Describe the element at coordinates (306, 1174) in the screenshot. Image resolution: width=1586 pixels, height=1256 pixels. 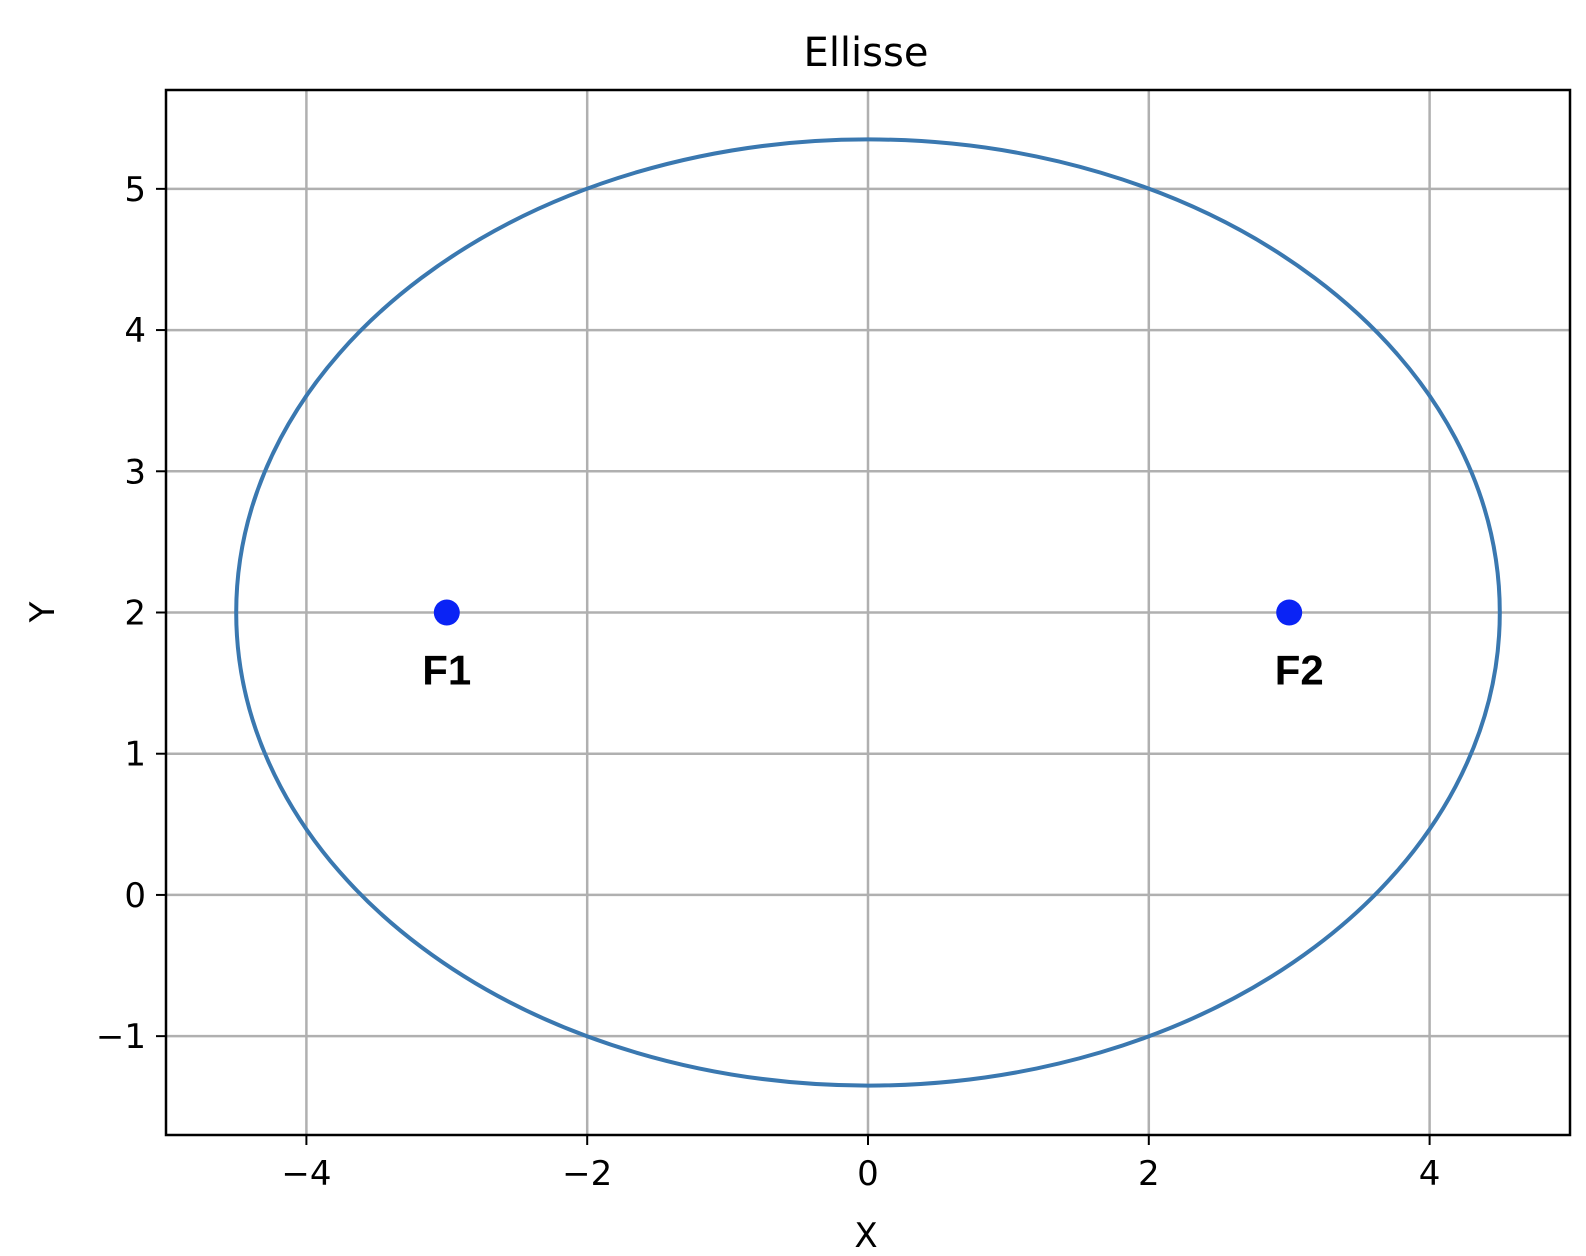
I see `x-tick-label: −4` at that location.